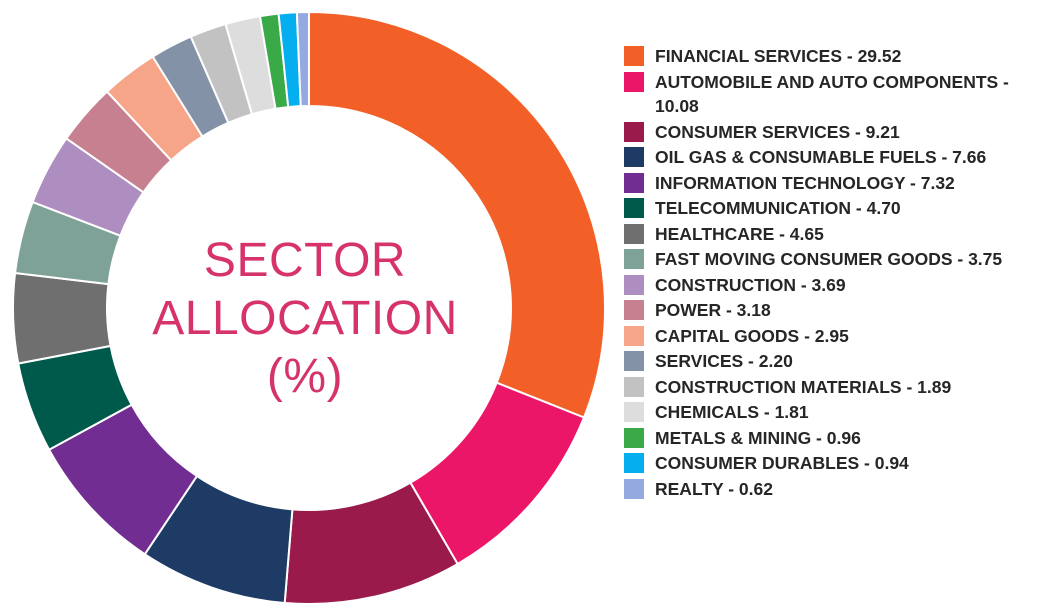 The image size is (1055, 610). I want to click on legend-label: OIL GAS & CONSUMABLE FUELS - 7.66, so click(821, 157).